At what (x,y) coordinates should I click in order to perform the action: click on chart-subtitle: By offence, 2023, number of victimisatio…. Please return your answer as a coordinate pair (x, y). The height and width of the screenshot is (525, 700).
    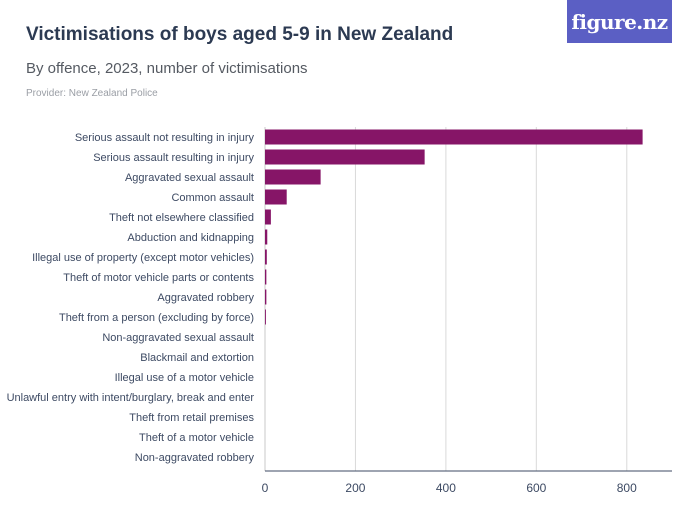
    Looking at the image, I should click on (167, 68).